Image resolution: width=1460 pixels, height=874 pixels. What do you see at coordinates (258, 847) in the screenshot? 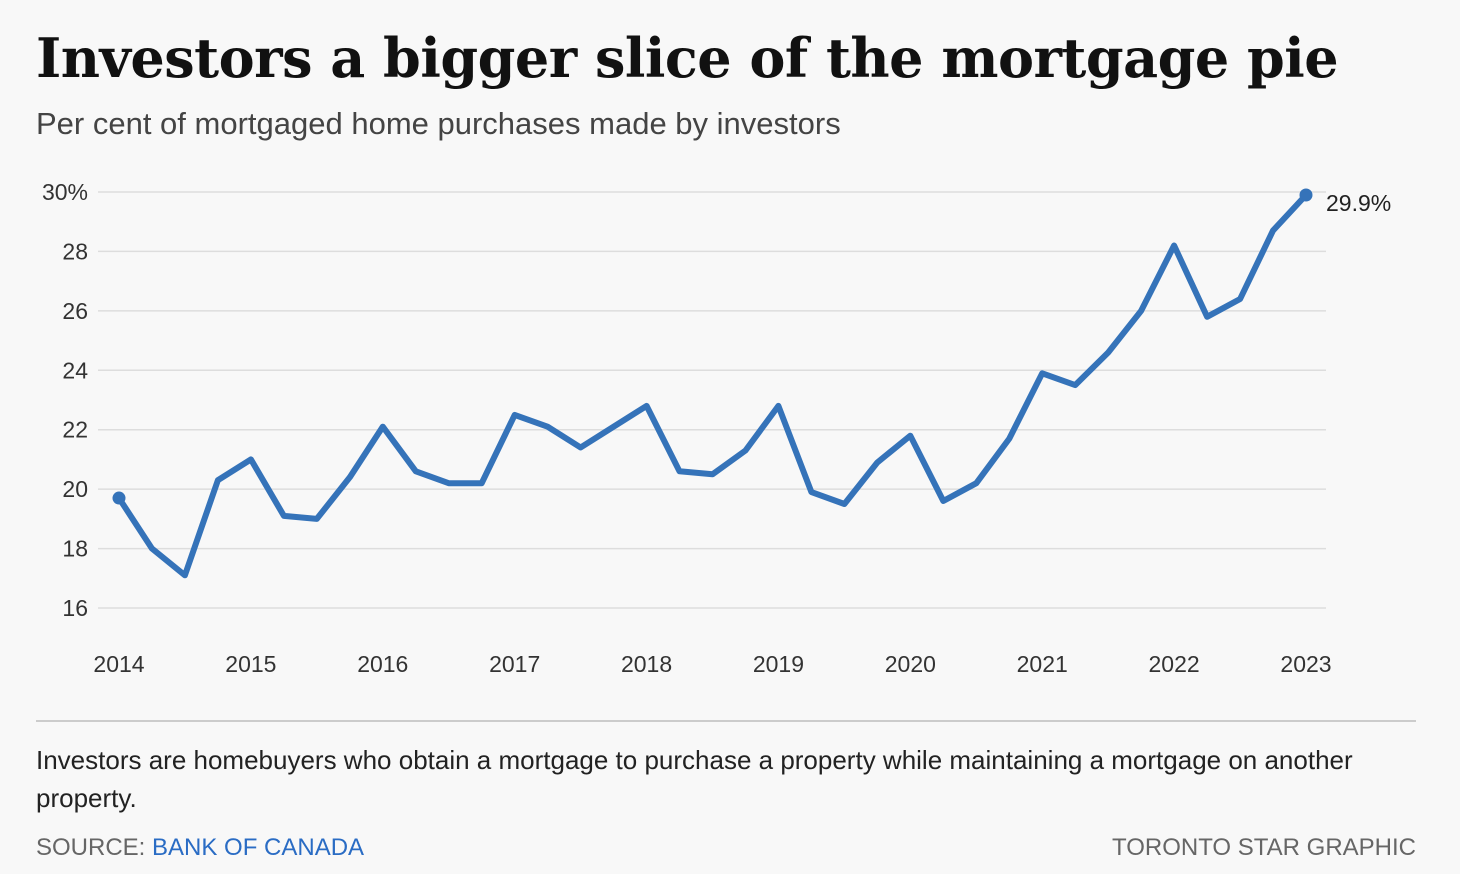
I see `source-link: BANK OF CANADA` at bounding box center [258, 847].